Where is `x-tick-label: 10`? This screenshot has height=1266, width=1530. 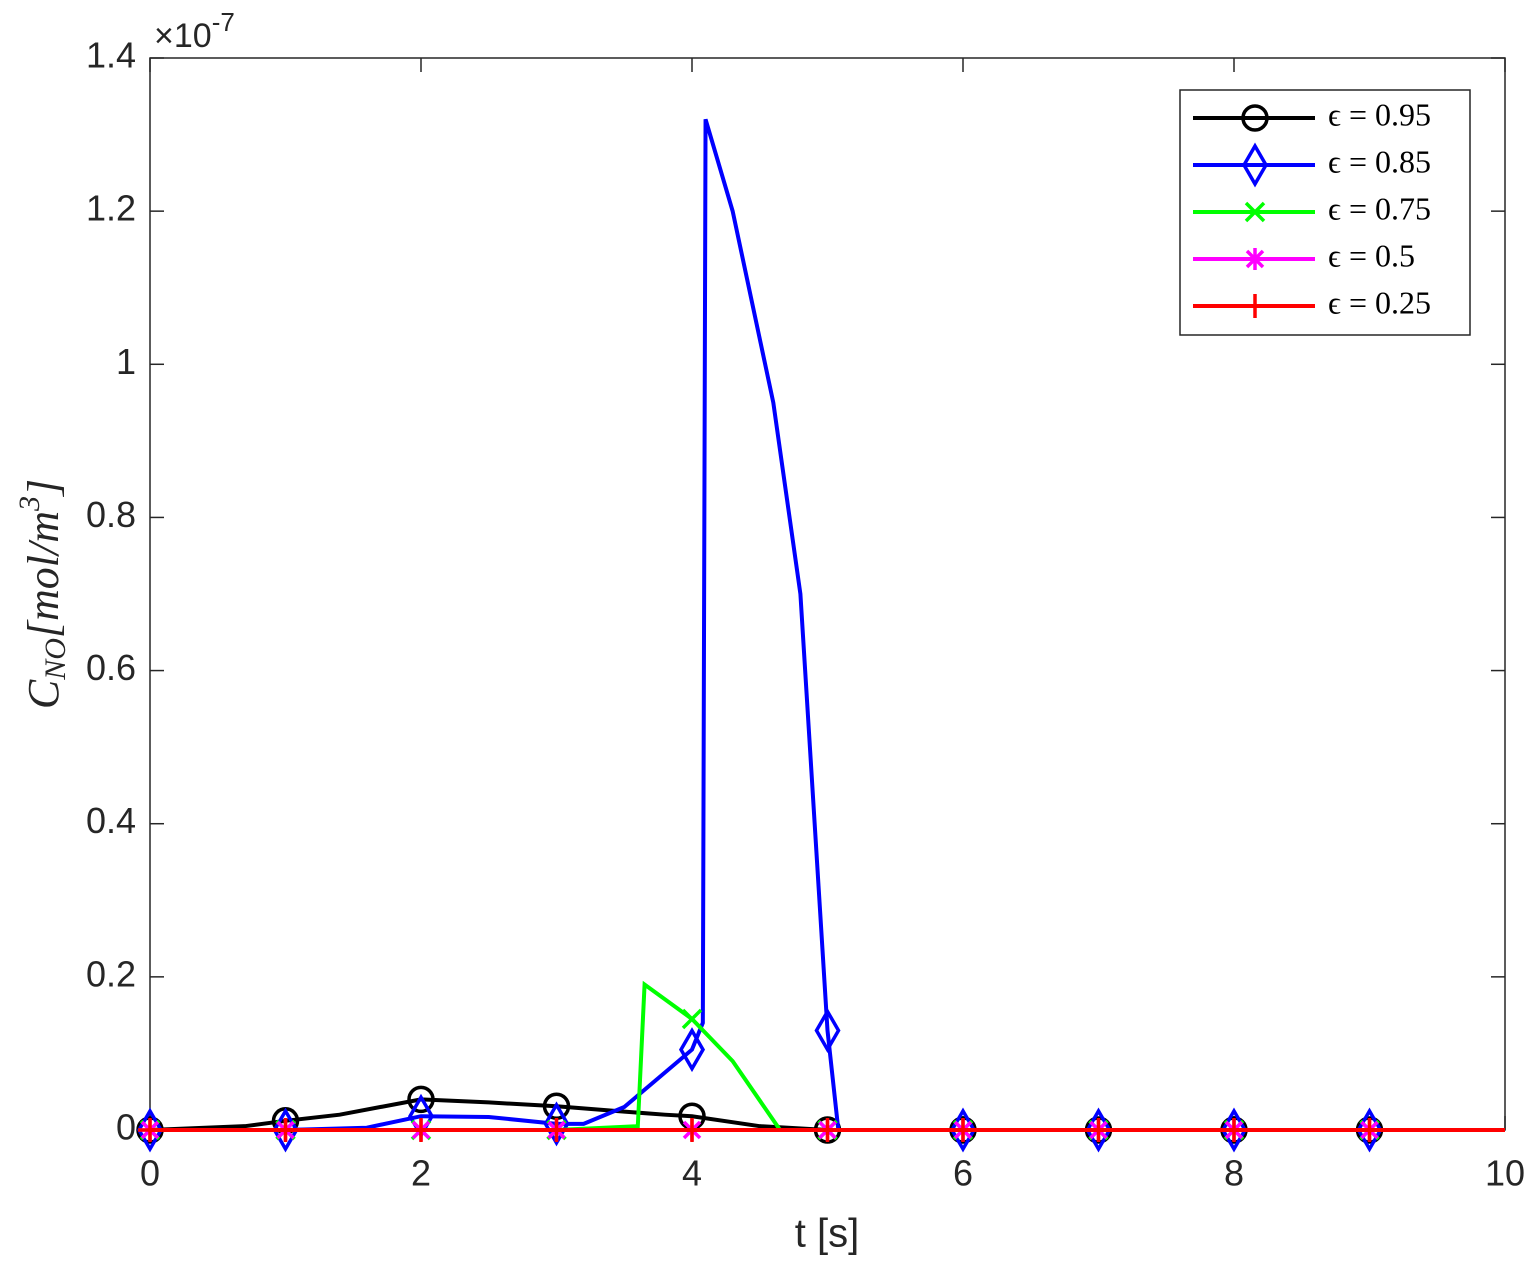 x-tick-label: 10 is located at coordinates (1505, 1173).